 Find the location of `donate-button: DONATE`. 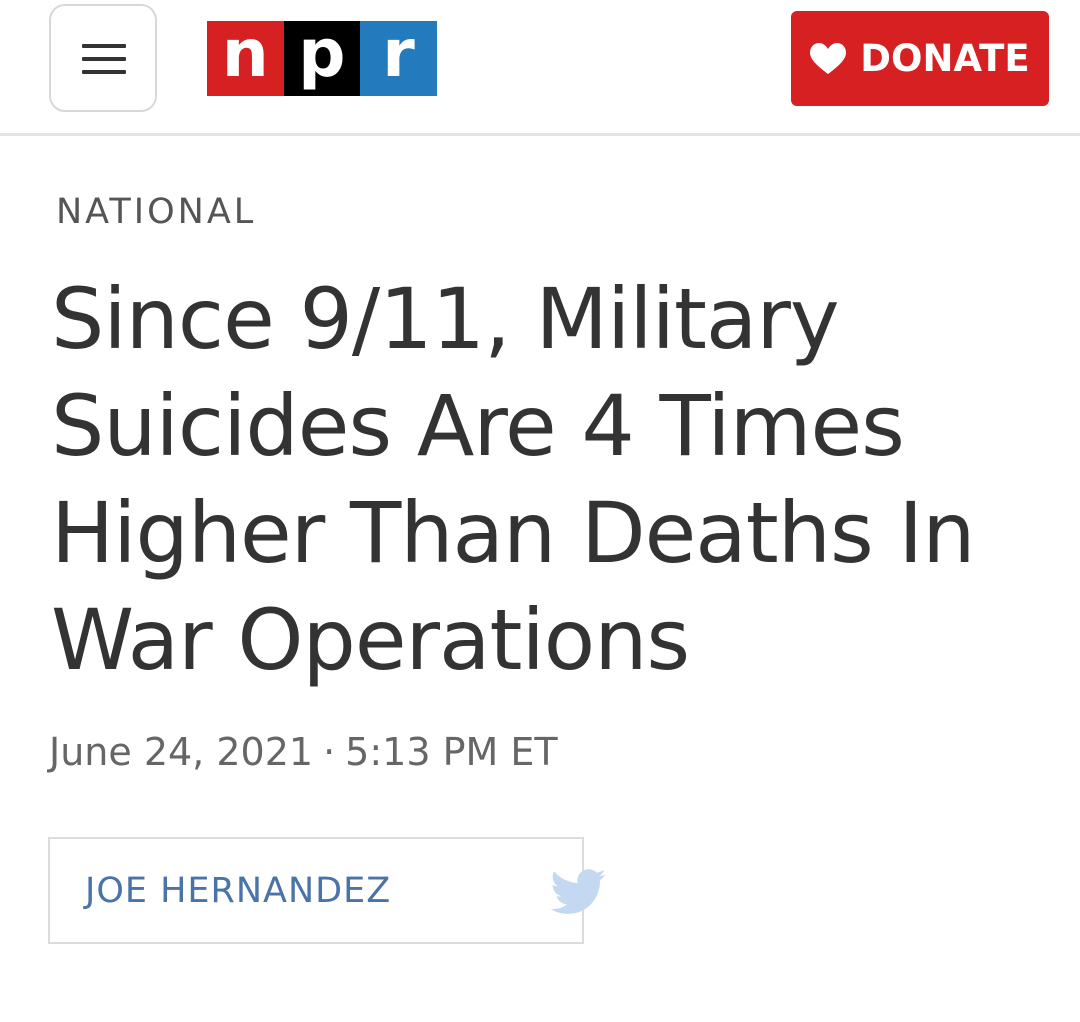

donate-button: DONATE is located at coordinates (920, 58).